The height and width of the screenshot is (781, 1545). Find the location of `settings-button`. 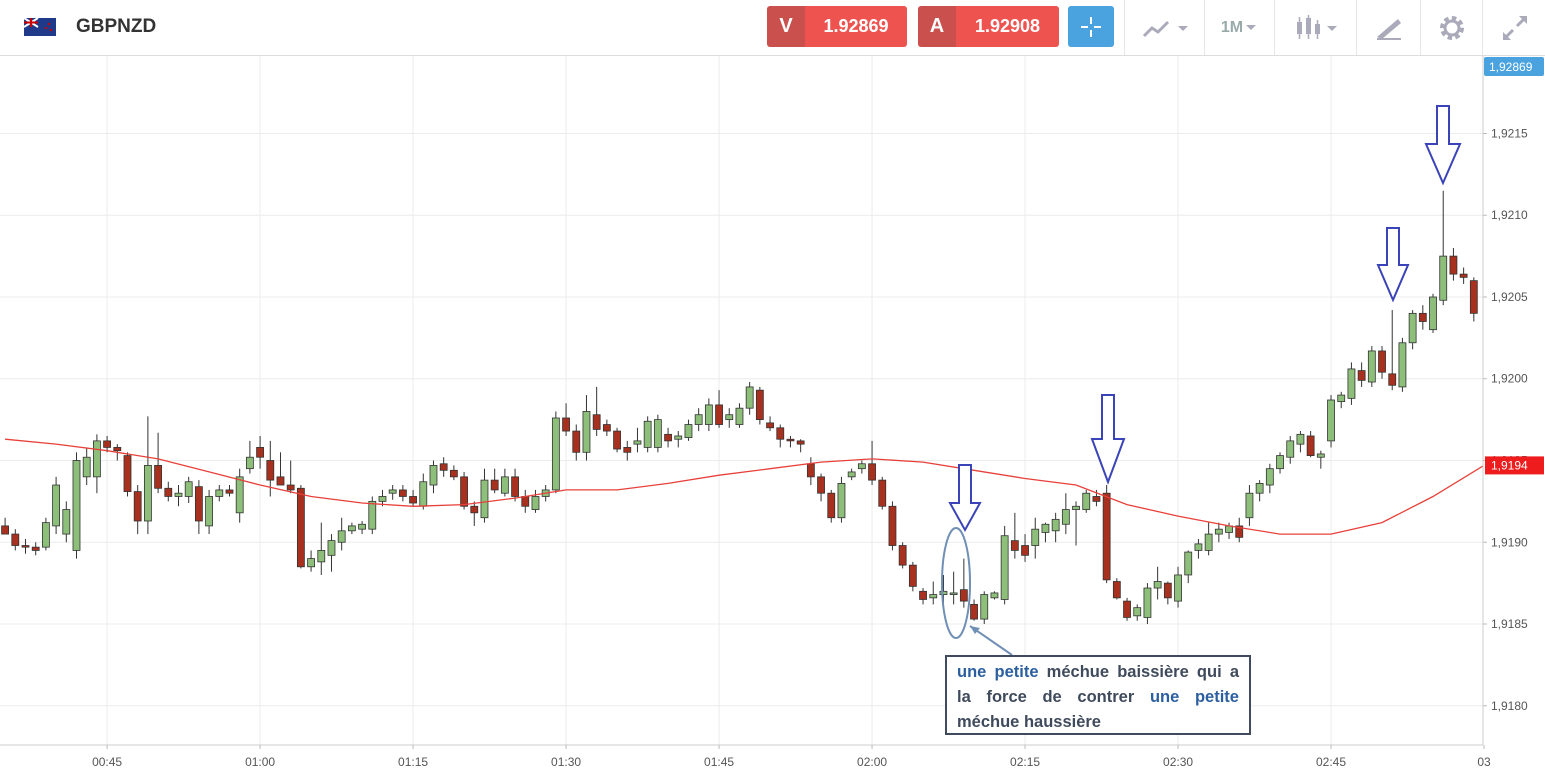

settings-button is located at coordinates (1451, 27).